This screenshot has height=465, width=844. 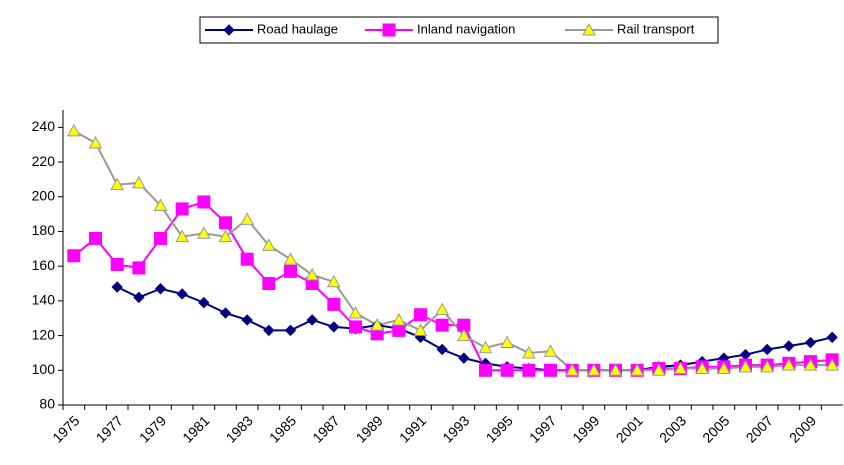 I want to click on legend-label: Rail transport, so click(x=656, y=28).